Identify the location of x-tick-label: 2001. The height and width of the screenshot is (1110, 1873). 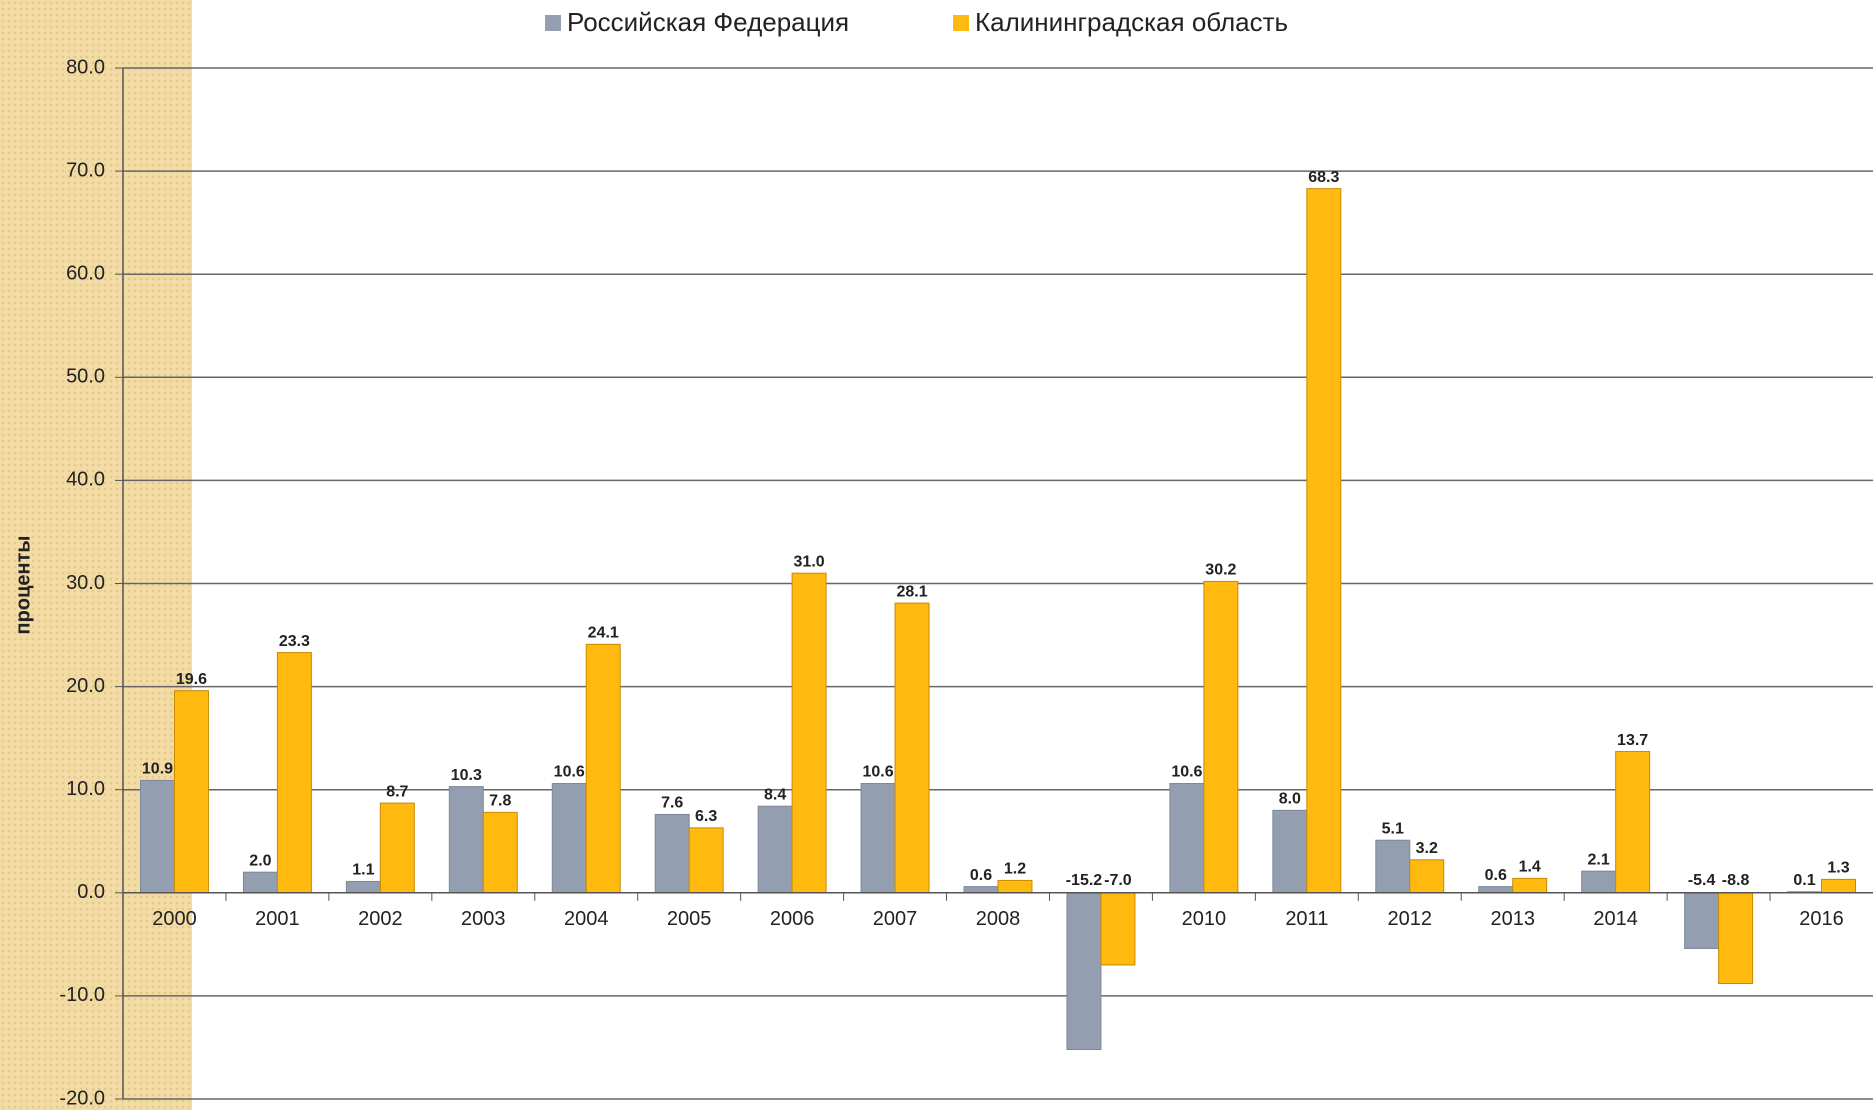
(277, 919).